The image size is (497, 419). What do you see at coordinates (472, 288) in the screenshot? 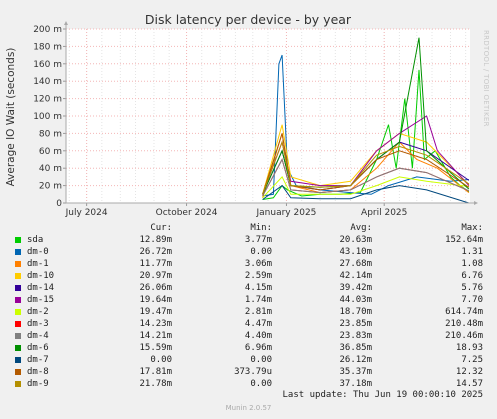
I see `legend-max: 5.76` at bounding box center [472, 288].